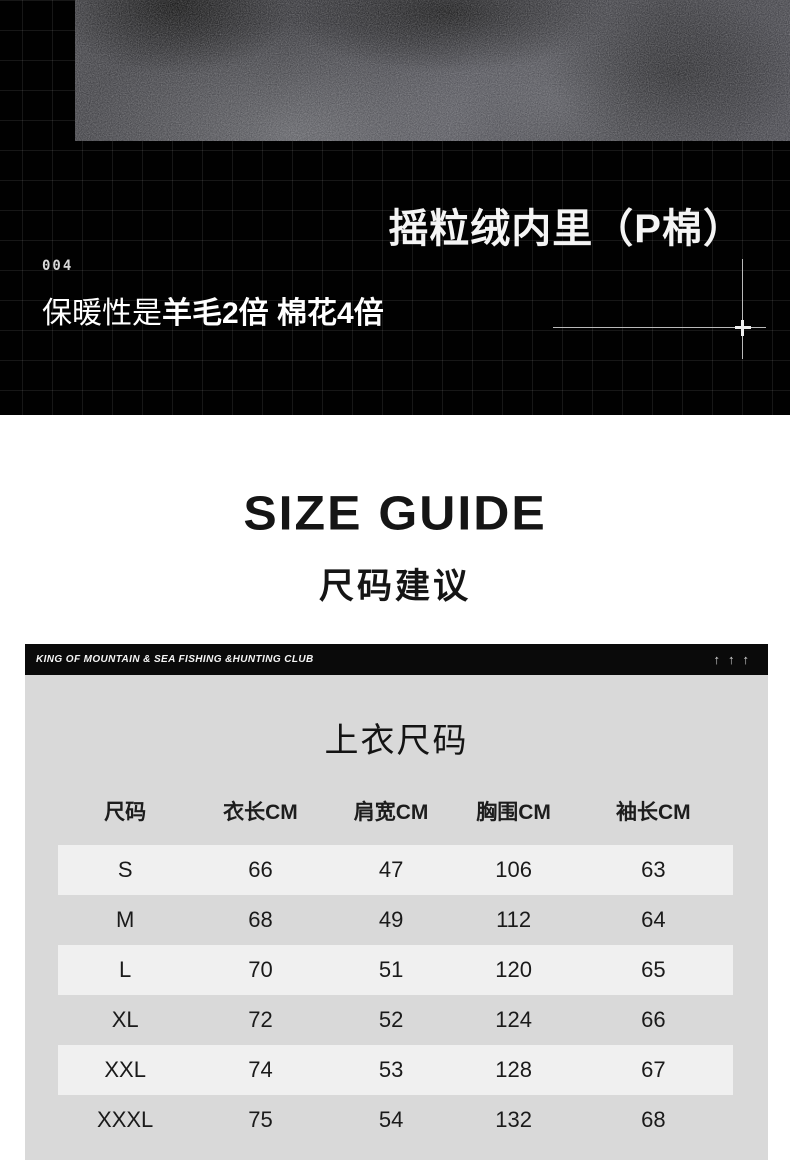 The image size is (790, 1160). Describe the element at coordinates (125, 919) in the screenshot. I see `size-cell: M` at that location.